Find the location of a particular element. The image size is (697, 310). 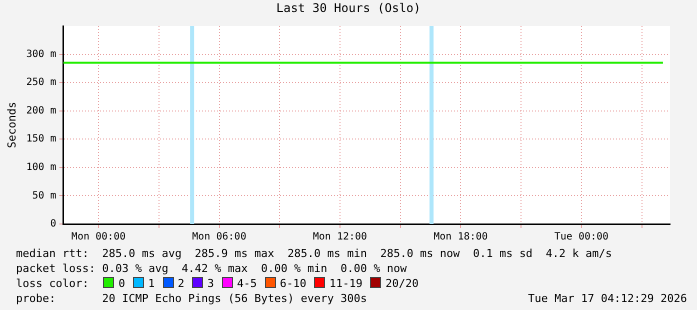

x-tick-label: Mon 12:00 is located at coordinates (340, 237).